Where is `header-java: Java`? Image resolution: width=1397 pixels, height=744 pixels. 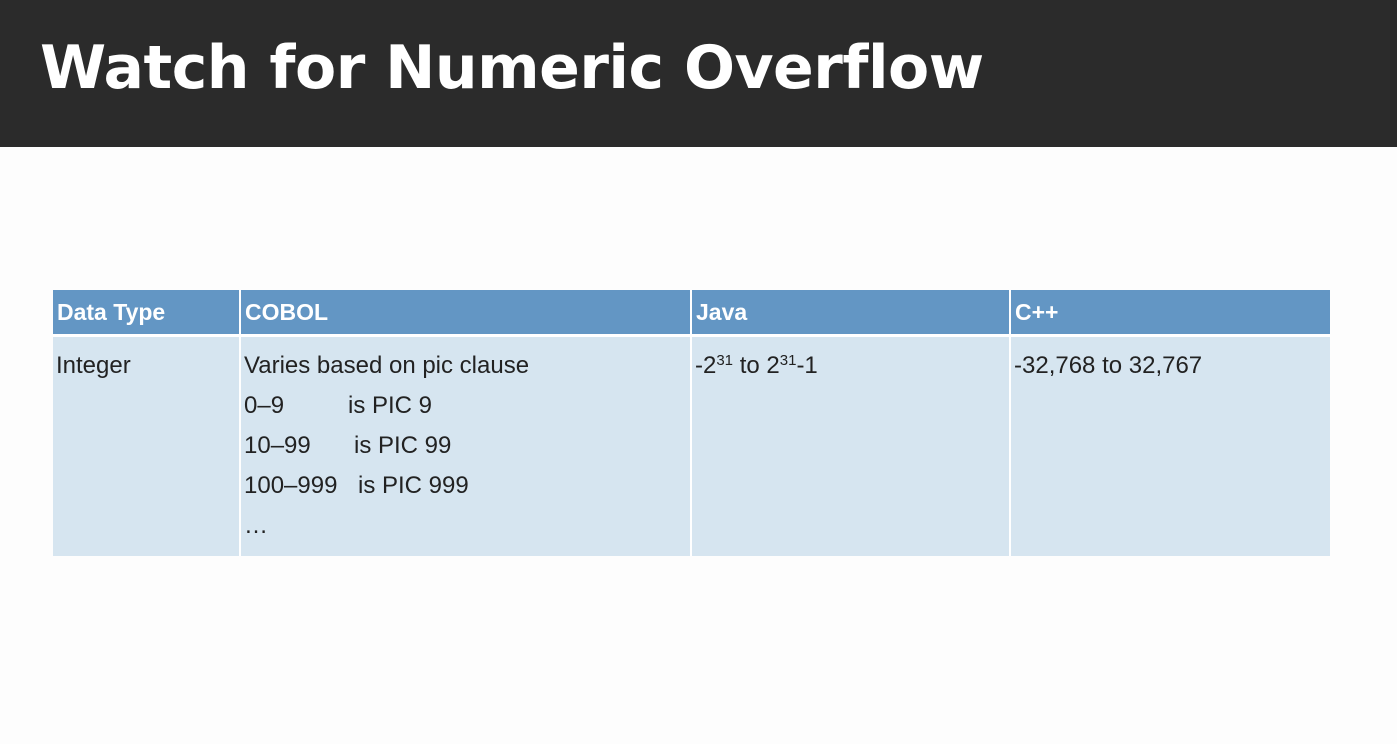
header-java: Java is located at coordinates (851, 313).